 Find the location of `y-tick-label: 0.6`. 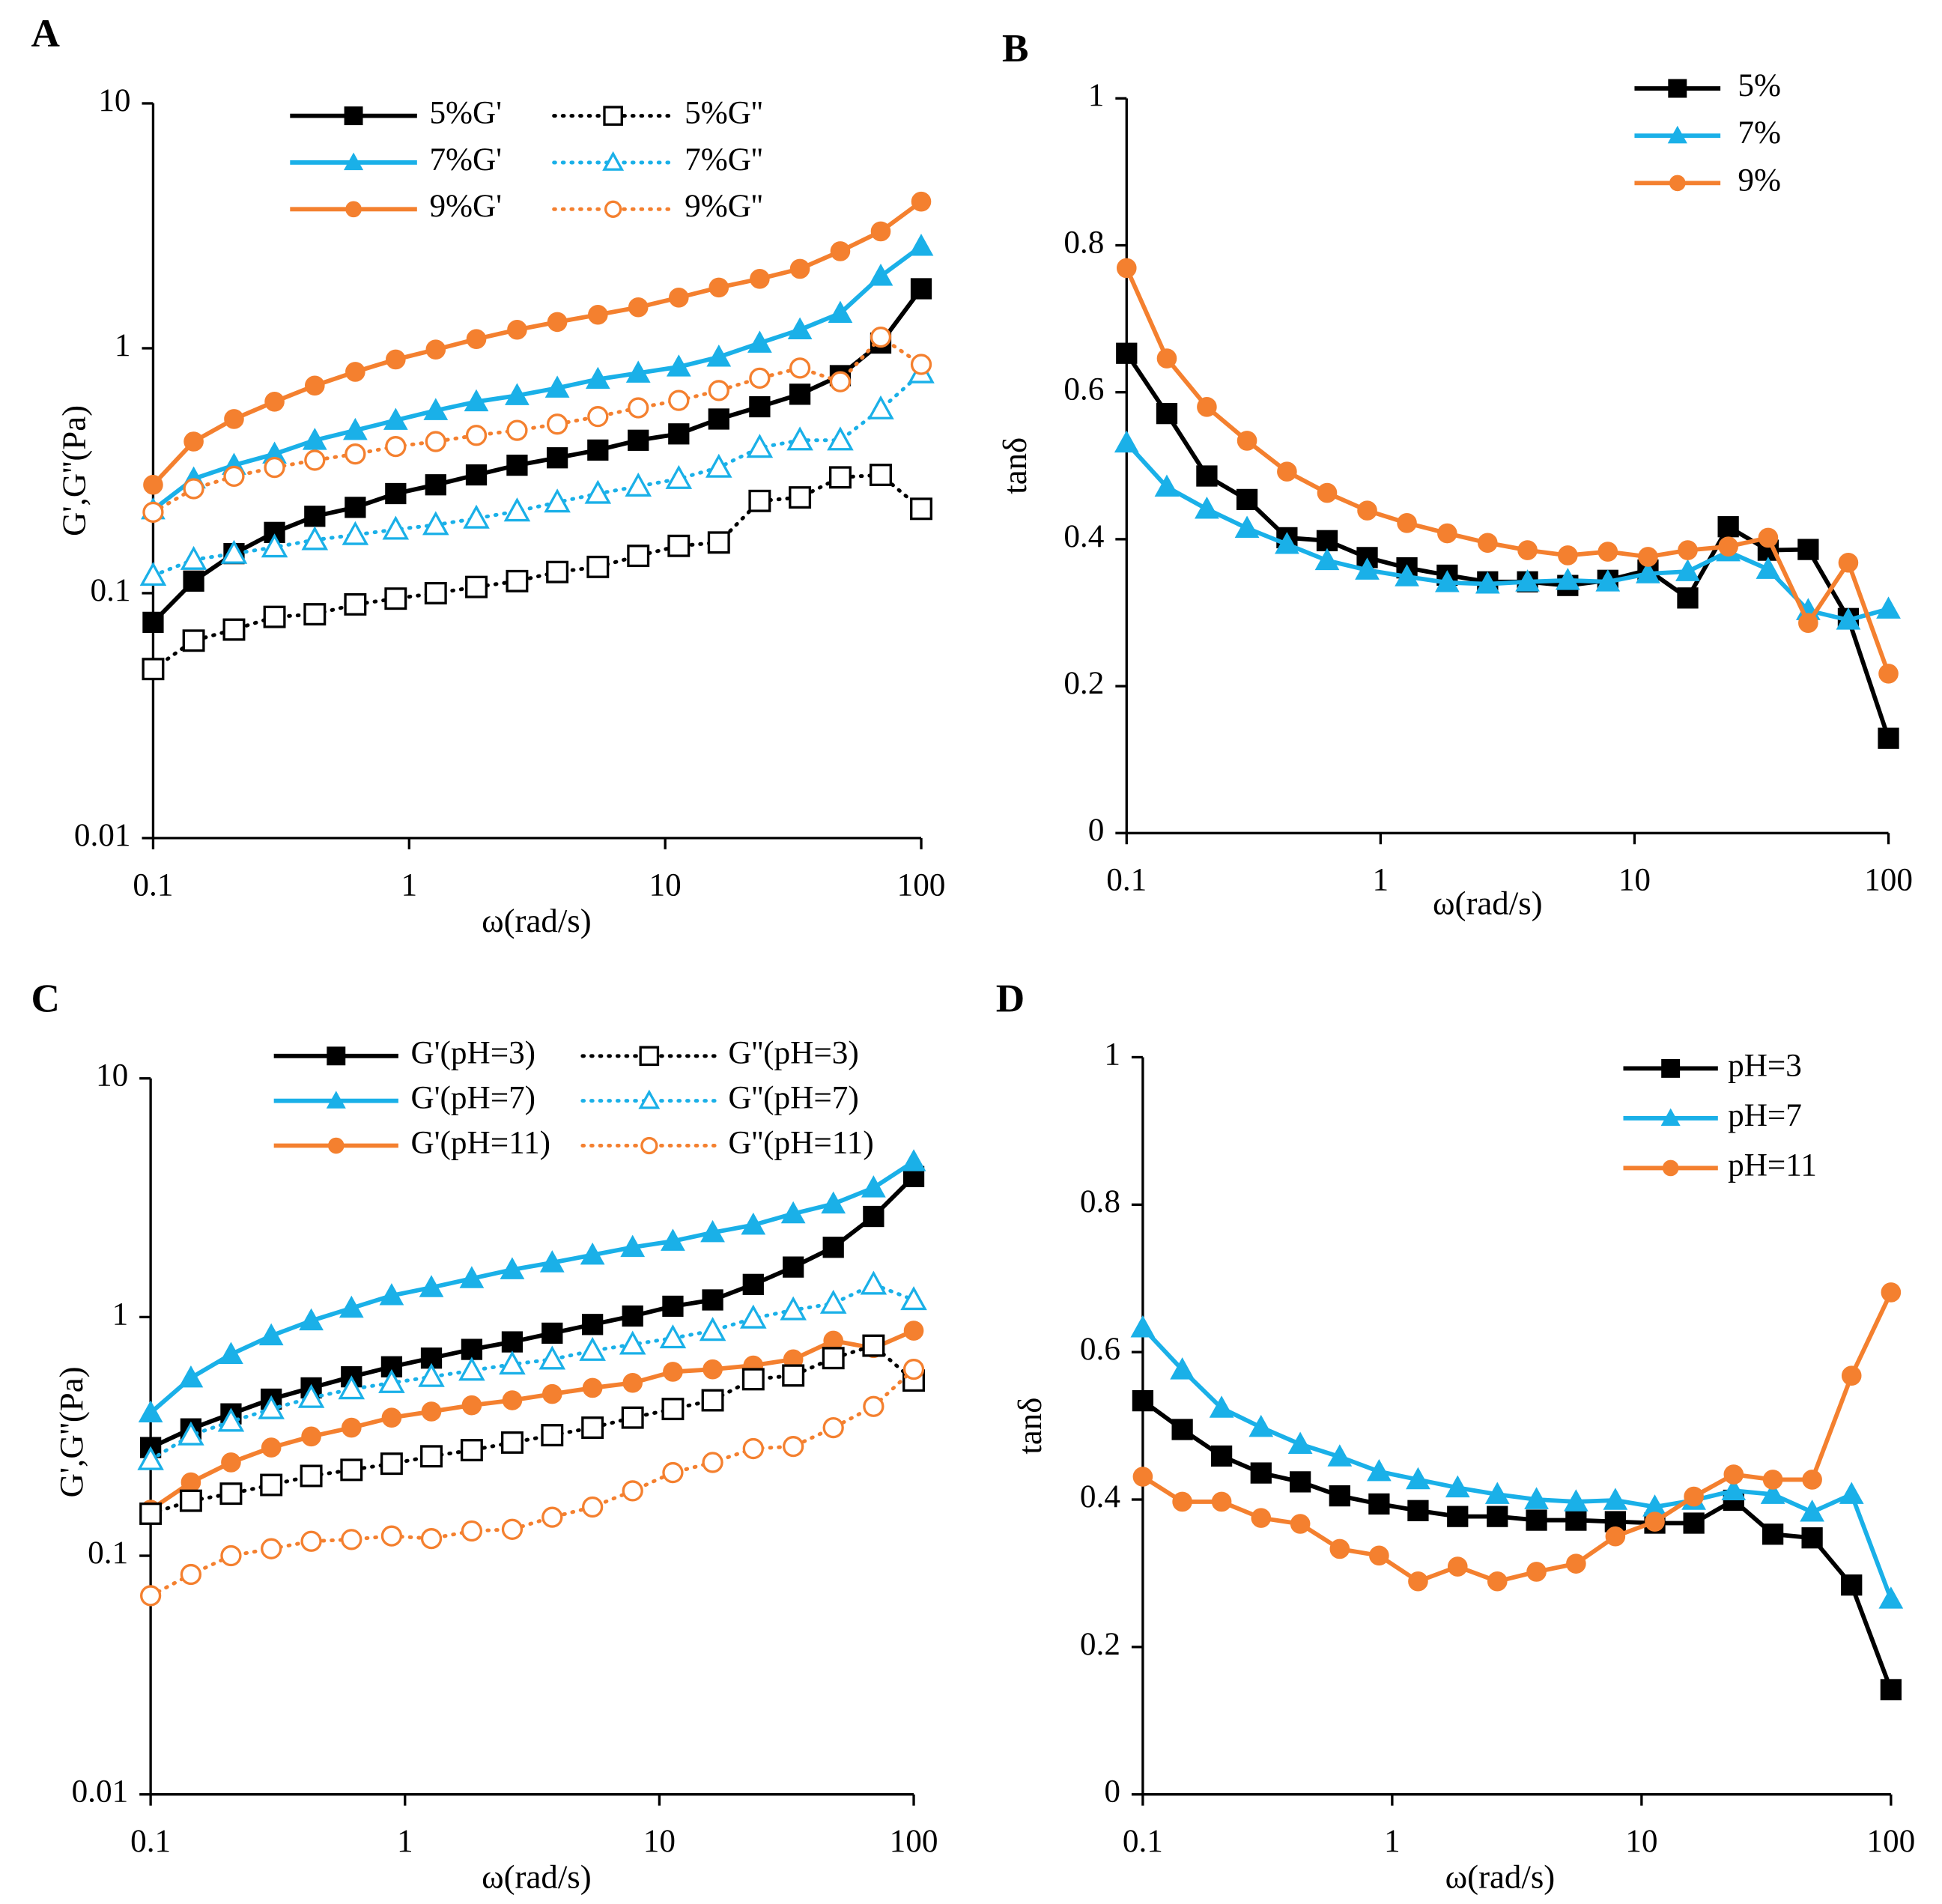

y-tick-label: 0.6 is located at coordinates (1100, 1349).